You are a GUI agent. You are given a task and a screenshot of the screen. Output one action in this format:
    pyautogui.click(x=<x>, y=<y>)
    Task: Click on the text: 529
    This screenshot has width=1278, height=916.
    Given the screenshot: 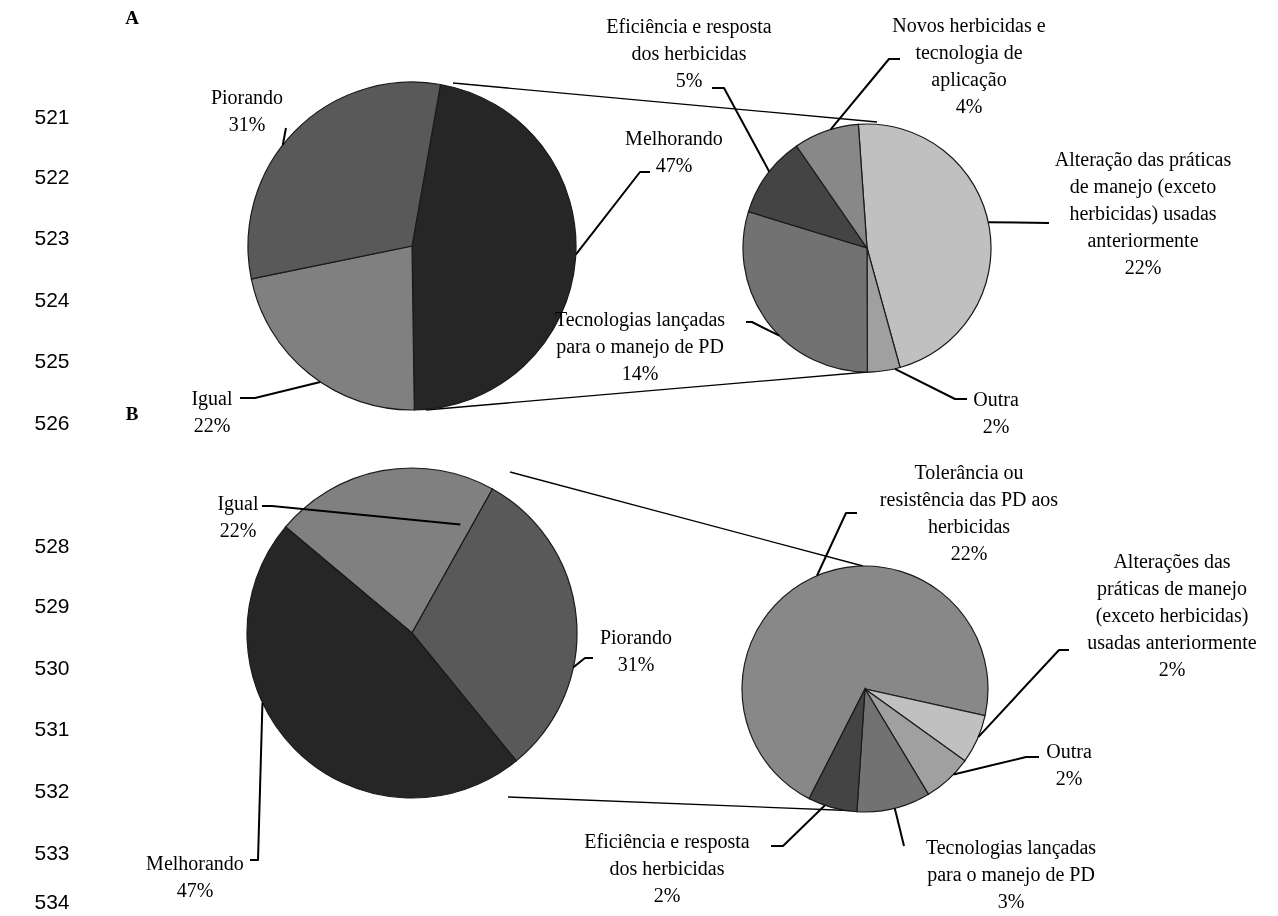 What is the action you would take?
    pyautogui.click(x=52, y=605)
    